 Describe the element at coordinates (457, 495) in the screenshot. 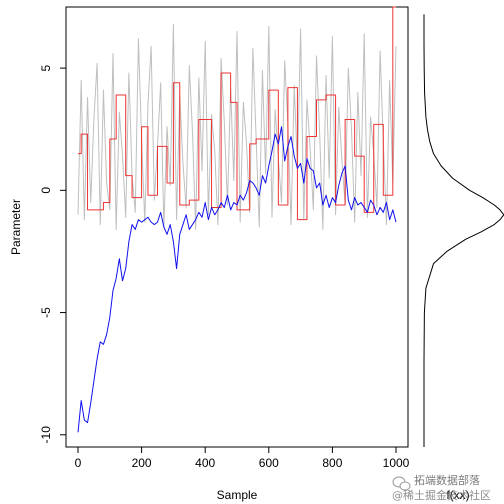

I see `density-axis-label: f(xx)` at that location.